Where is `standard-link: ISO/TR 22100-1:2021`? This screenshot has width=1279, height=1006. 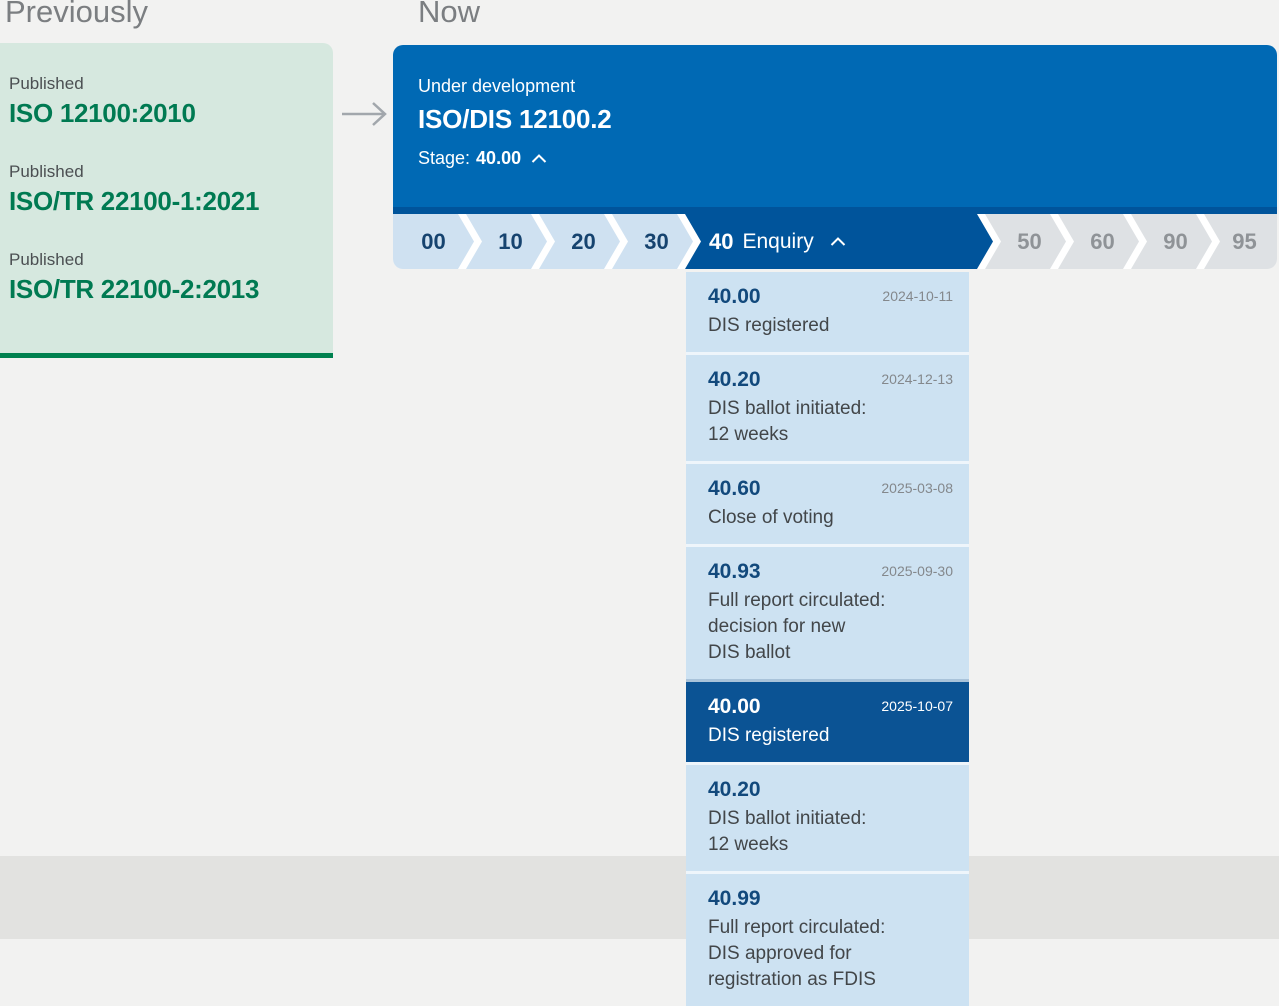 standard-link: ISO/TR 22100-1:2021 is located at coordinates (134, 201).